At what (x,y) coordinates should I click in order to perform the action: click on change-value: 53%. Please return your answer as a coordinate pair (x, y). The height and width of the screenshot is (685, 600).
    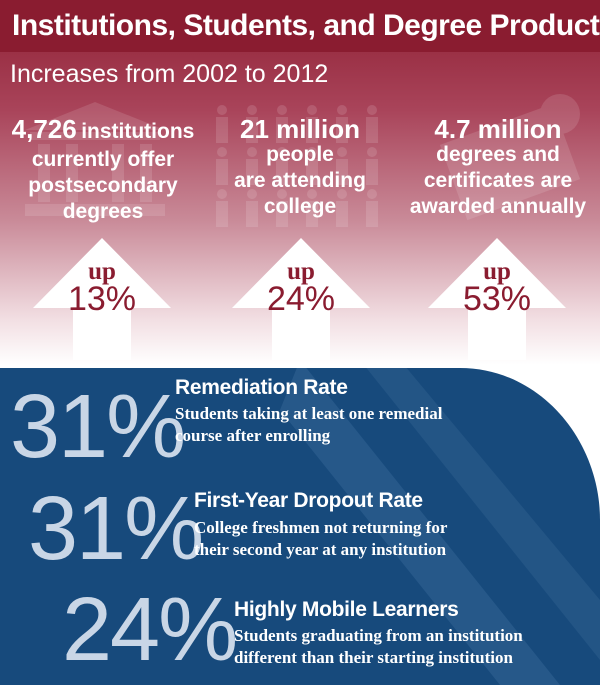
    Looking at the image, I should click on (497, 299).